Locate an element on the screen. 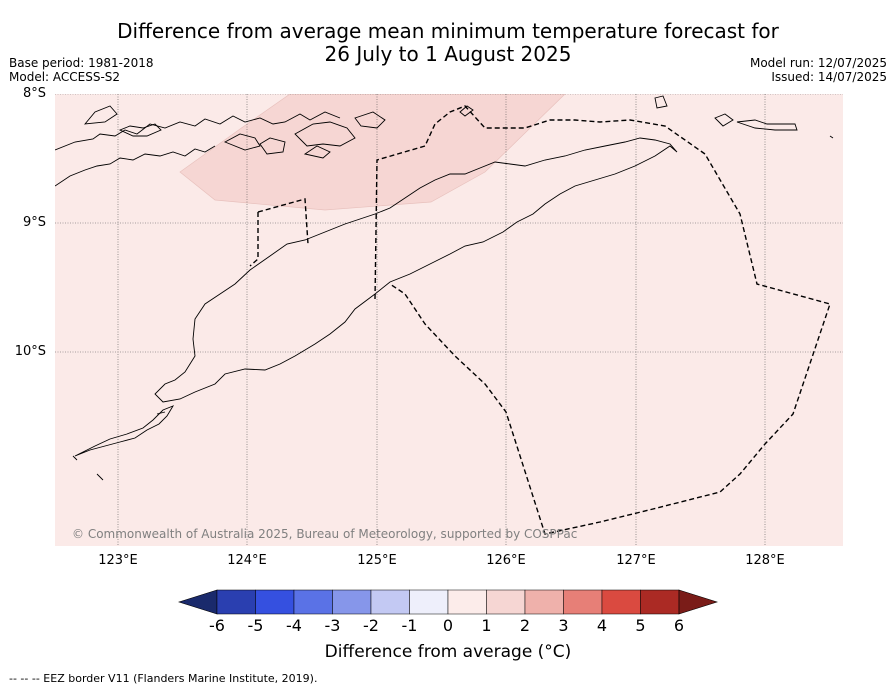 The image size is (896, 690). colorbar-tick-label: 1 is located at coordinates (486, 625).